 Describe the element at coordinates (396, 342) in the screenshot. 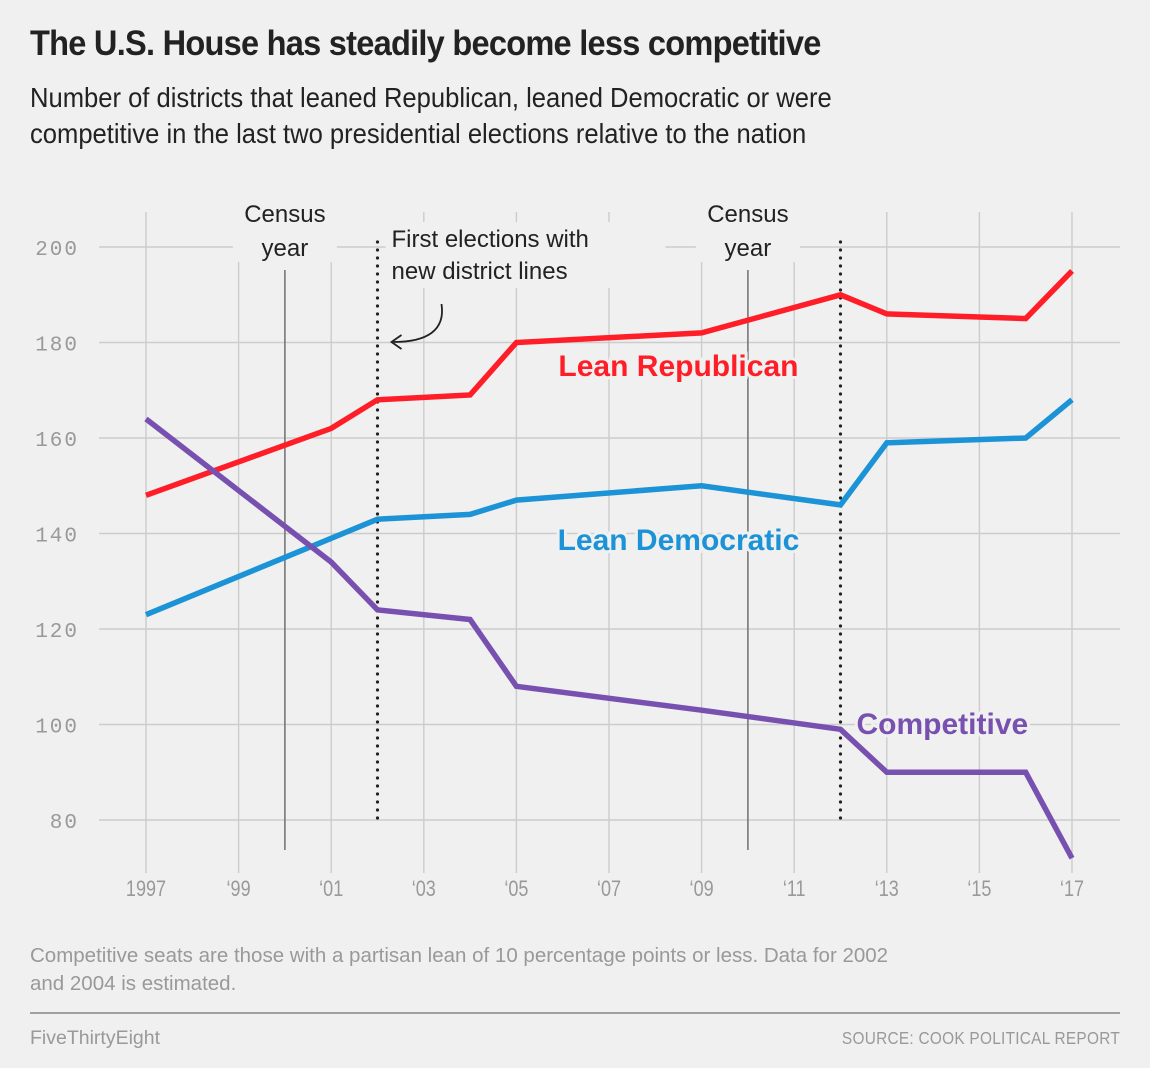

I see `arrowhead-icon` at that location.